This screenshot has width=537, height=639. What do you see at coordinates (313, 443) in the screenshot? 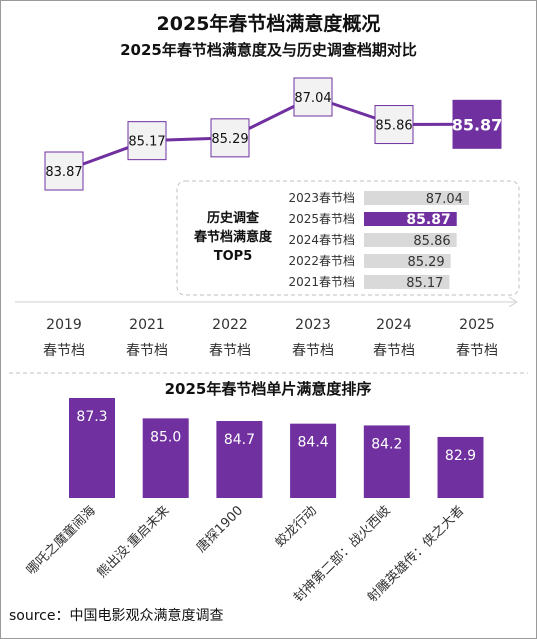
I see `film-value-label: 84.4` at bounding box center [313, 443].